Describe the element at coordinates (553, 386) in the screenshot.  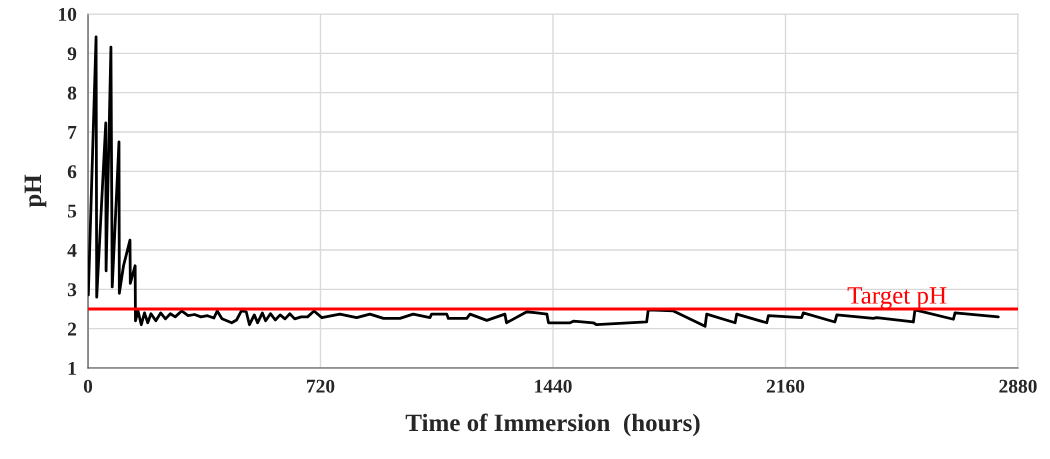
I see `x-tick-label: 1440` at that location.